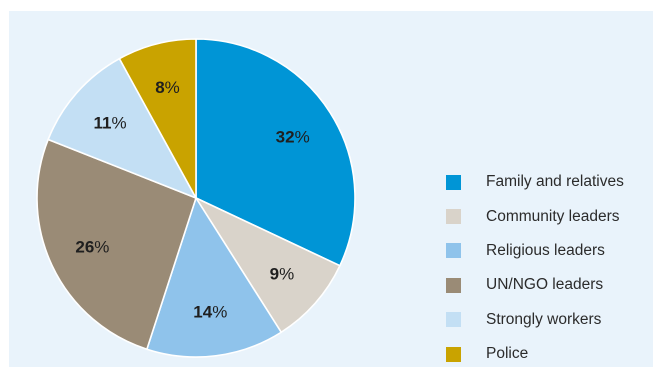  What do you see at coordinates (275, 152) in the screenshot?
I see `pie-slice-family-and-relatives` at bounding box center [275, 152].